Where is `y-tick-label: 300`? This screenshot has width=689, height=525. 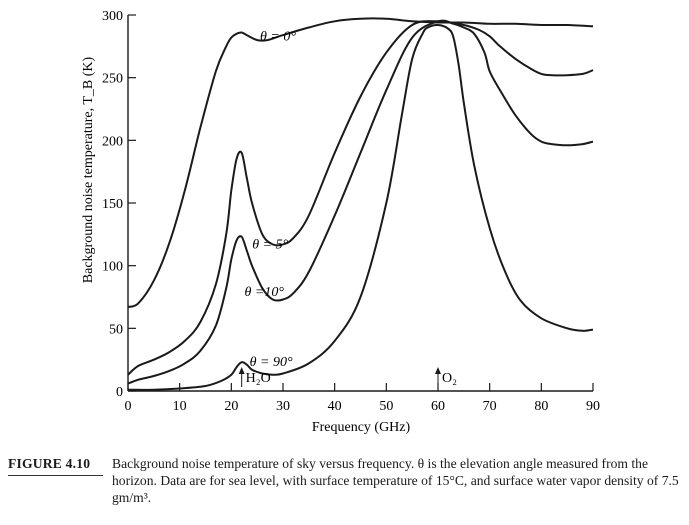 y-tick-label: 300 is located at coordinates (112, 16).